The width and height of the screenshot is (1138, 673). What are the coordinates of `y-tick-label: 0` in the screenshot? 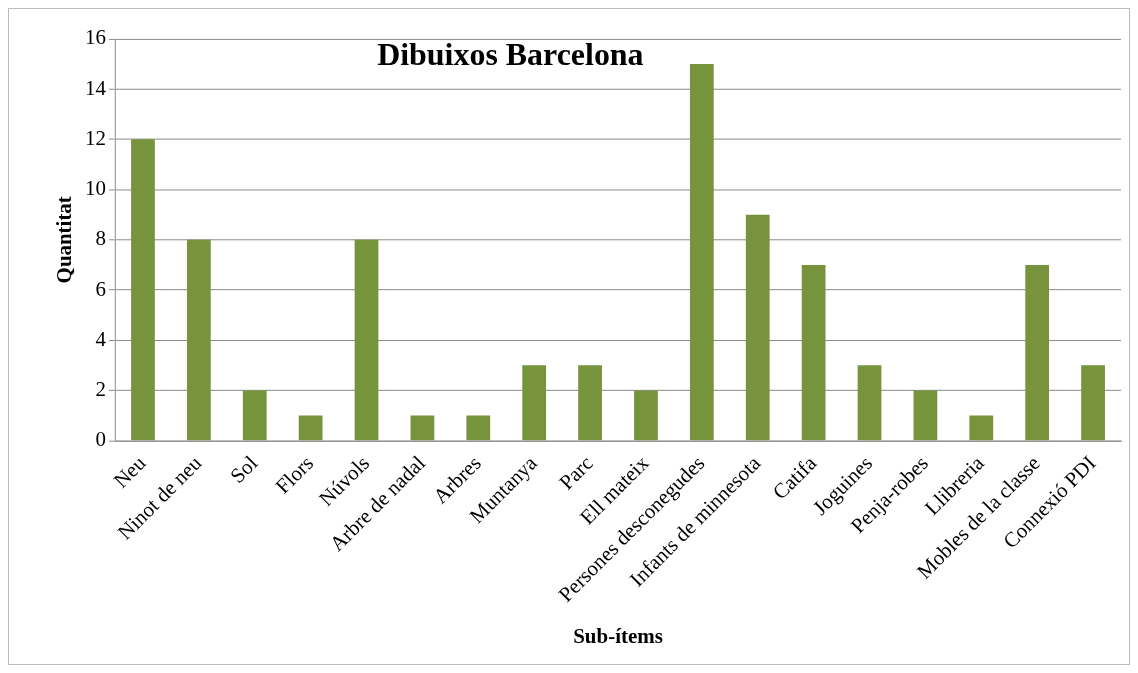 It's located at (101, 439).